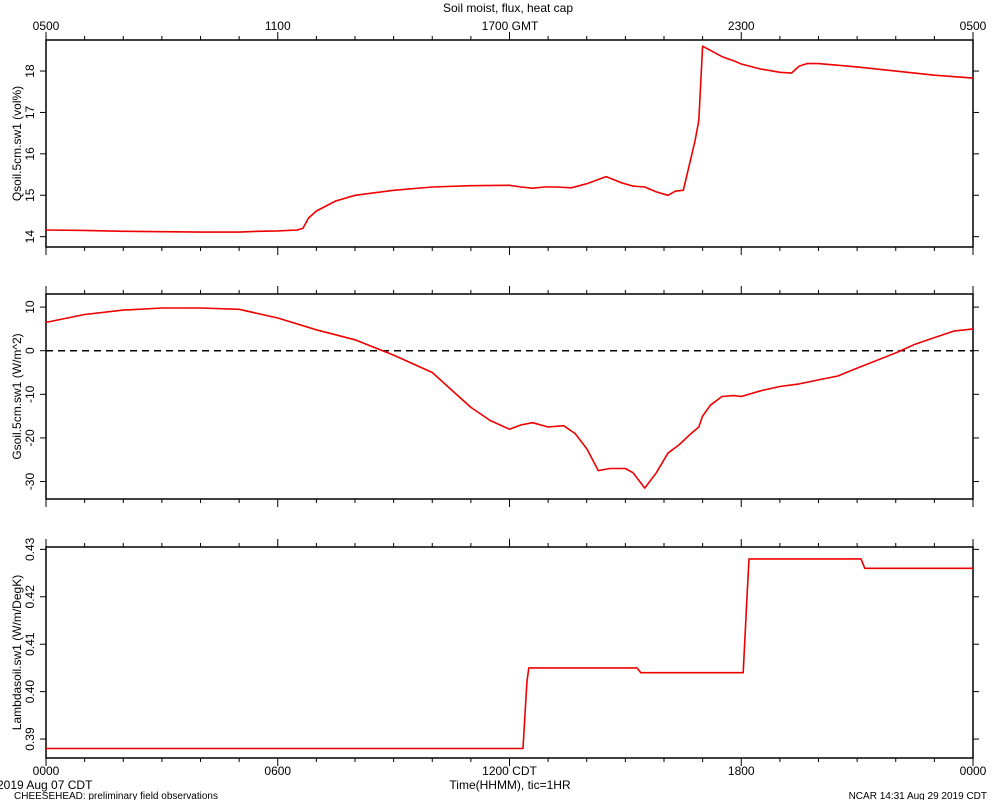 The width and height of the screenshot is (1000, 800). I want to click on y-axis-label: Gsoil.5cm.sw1 (W/m^2), so click(17, 396).